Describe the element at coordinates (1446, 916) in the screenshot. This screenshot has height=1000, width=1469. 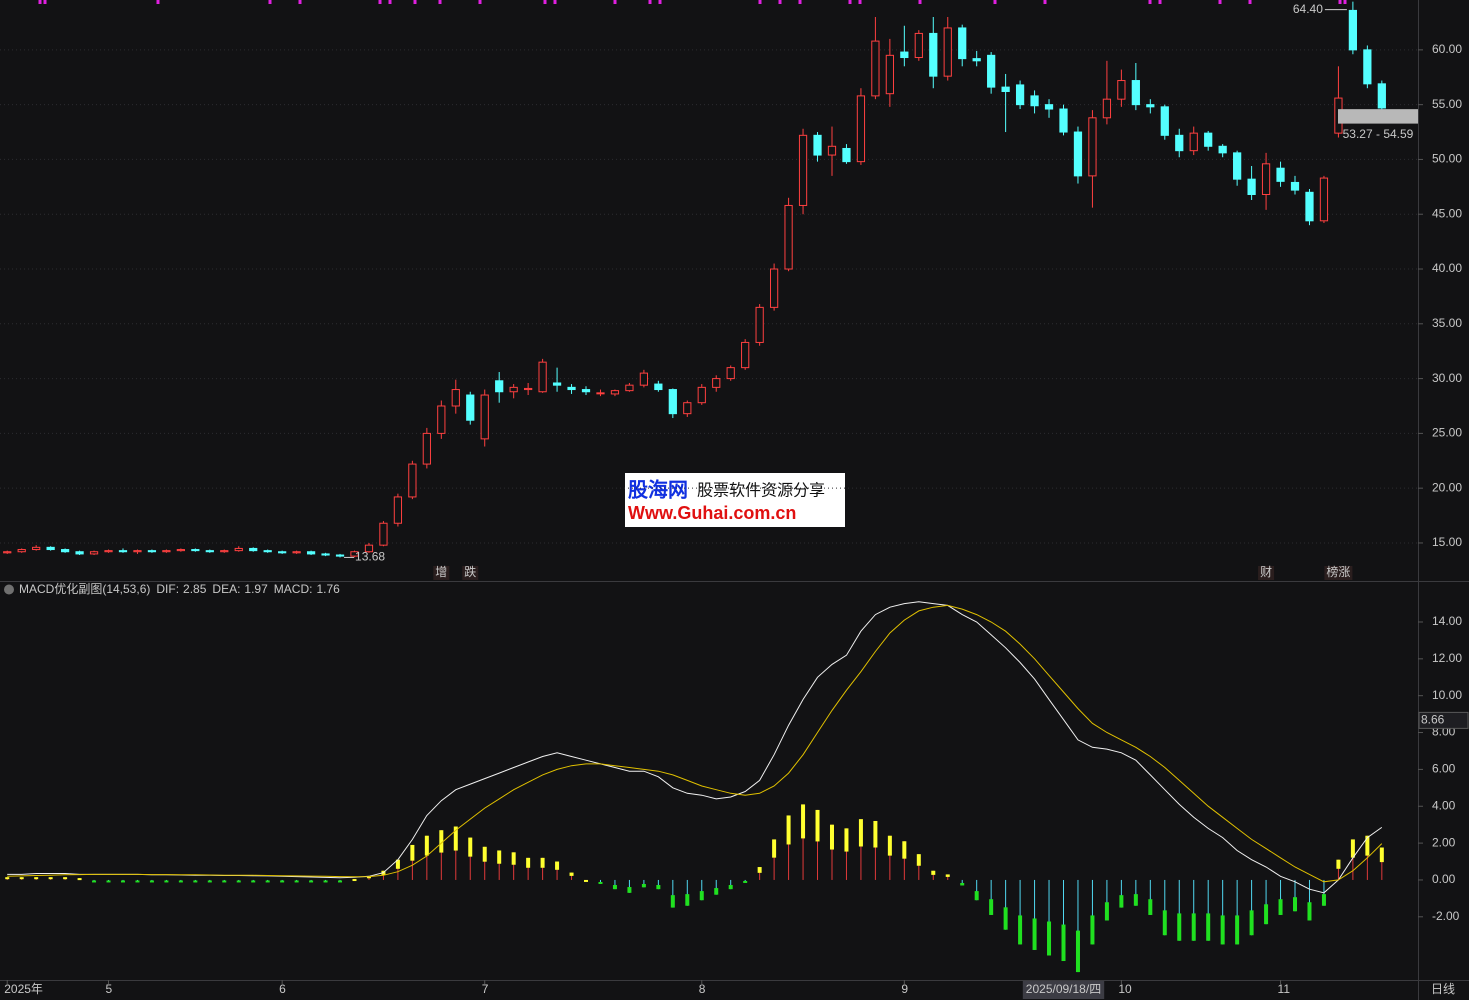
I see `y-tick-label: -2.00` at that location.